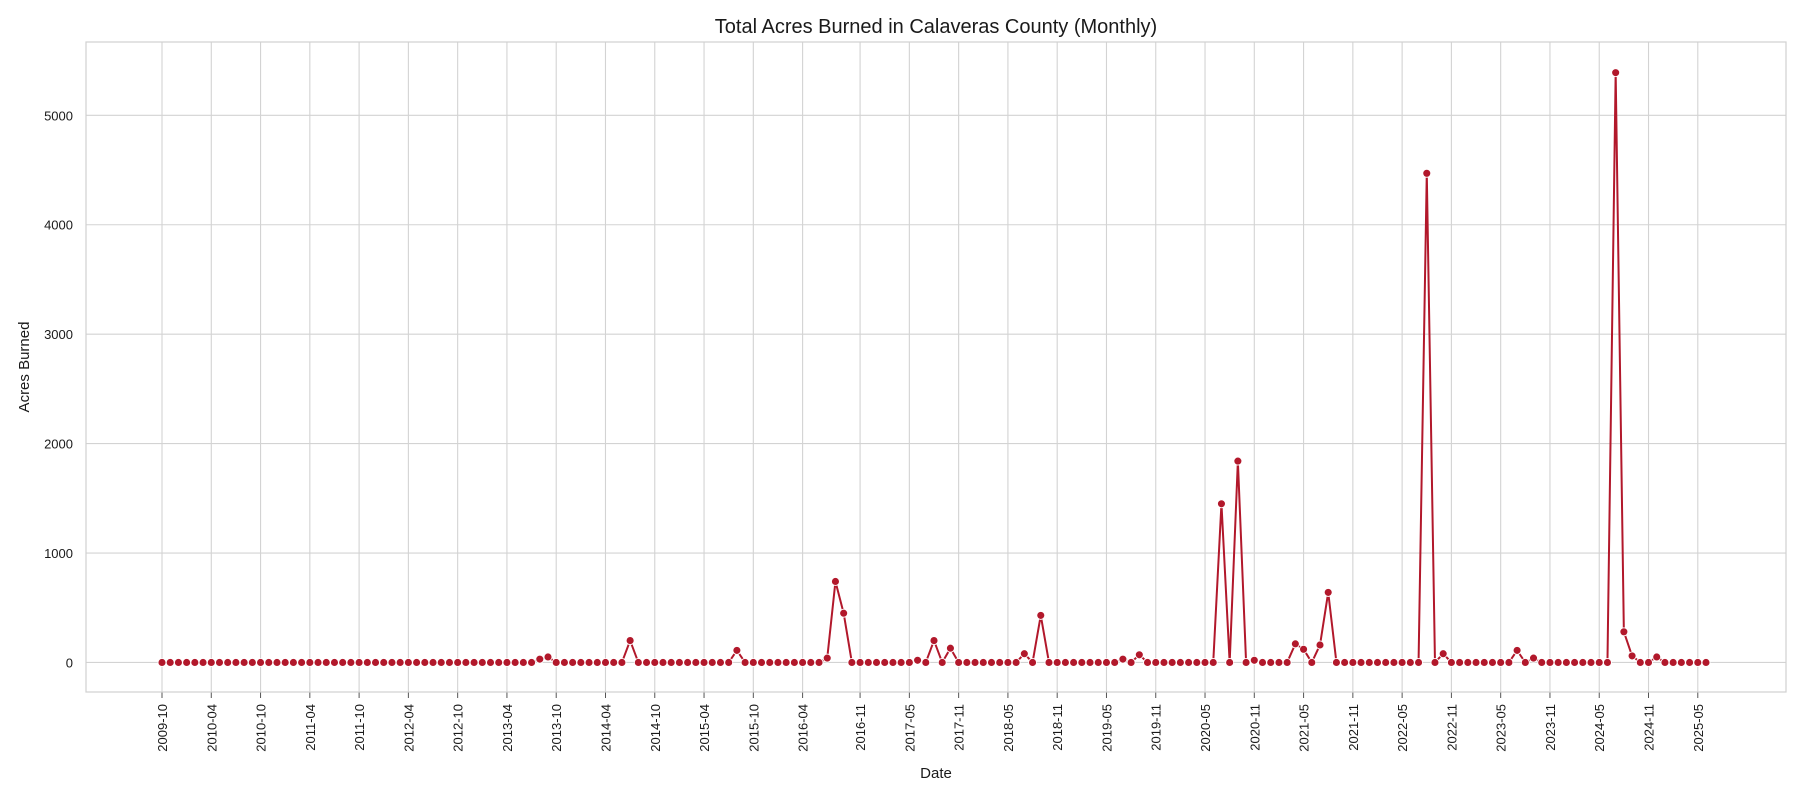 This screenshot has width=1800, height=800. I want to click on x-tick-label: 2014-10, so click(655, 728).